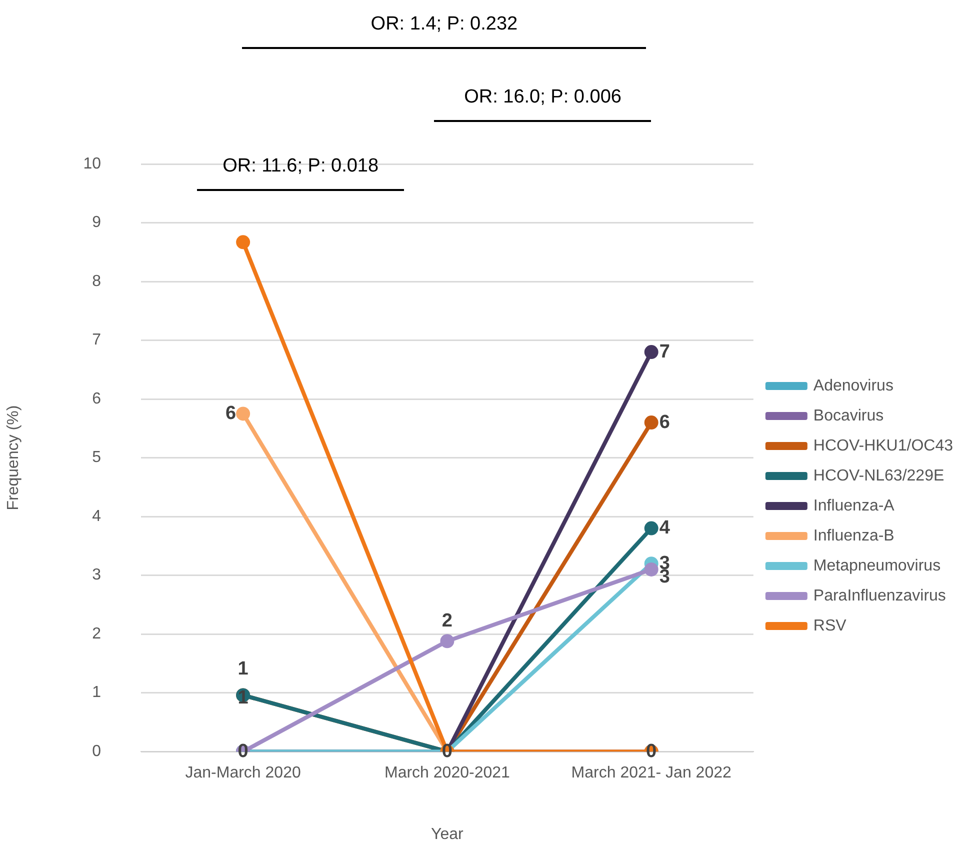  I want to click on x-tick-label: March 2020-2021, so click(447, 773).